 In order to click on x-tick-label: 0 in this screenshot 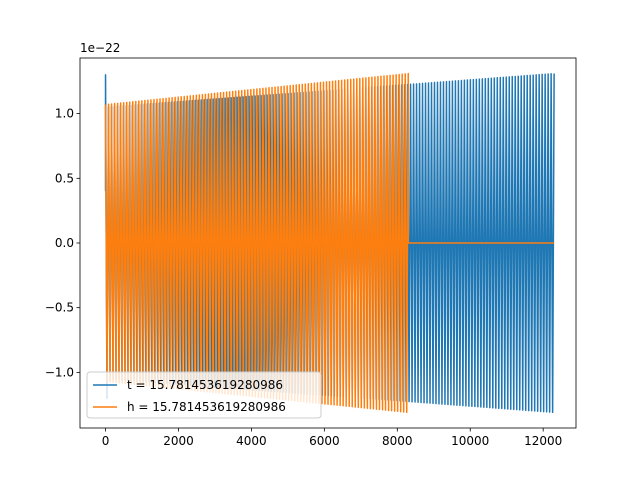, I will do `click(106, 441)`.